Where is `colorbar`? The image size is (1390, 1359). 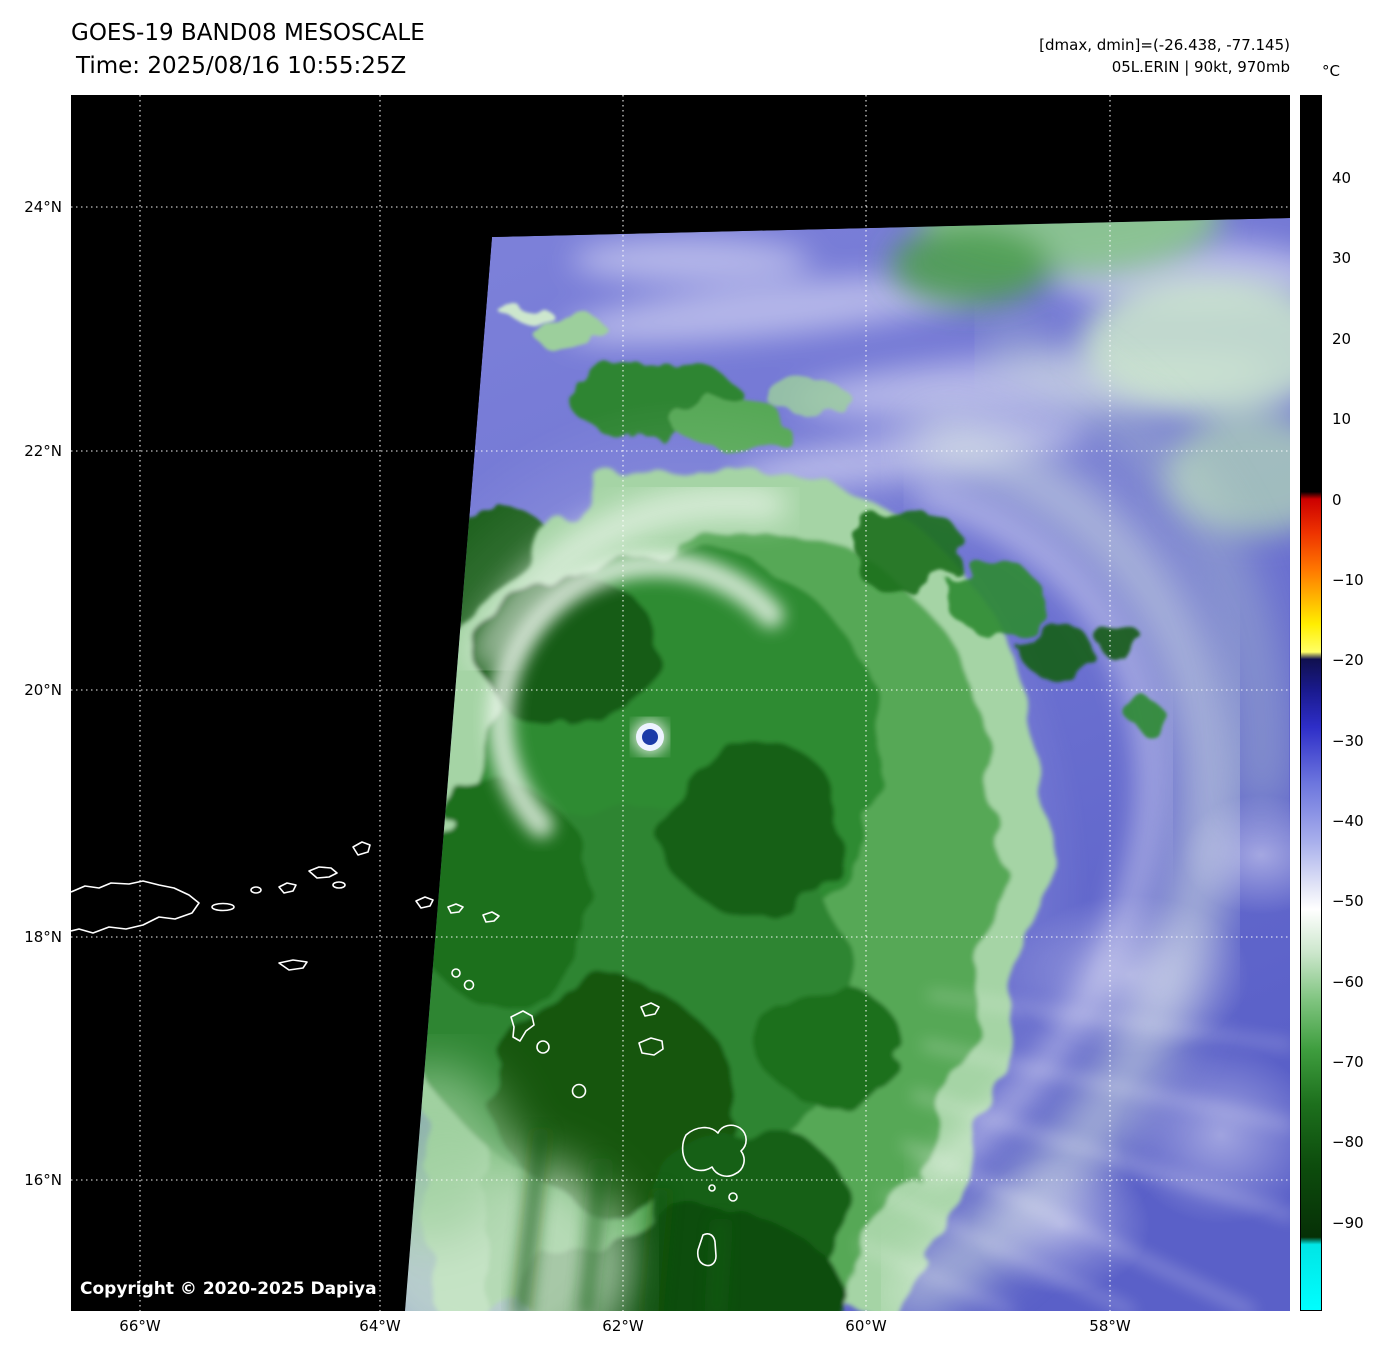 colorbar is located at coordinates (1311, 703).